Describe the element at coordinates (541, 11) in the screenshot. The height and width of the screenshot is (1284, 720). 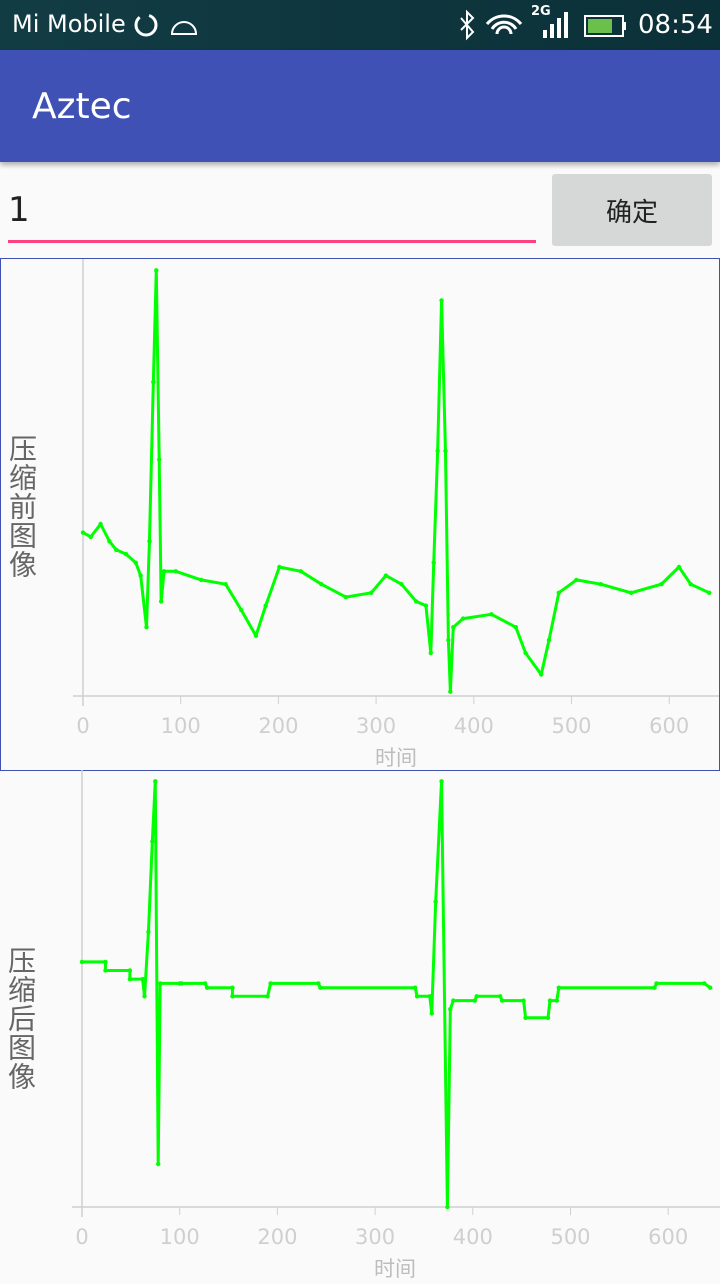
I see `network: 2G` at that location.